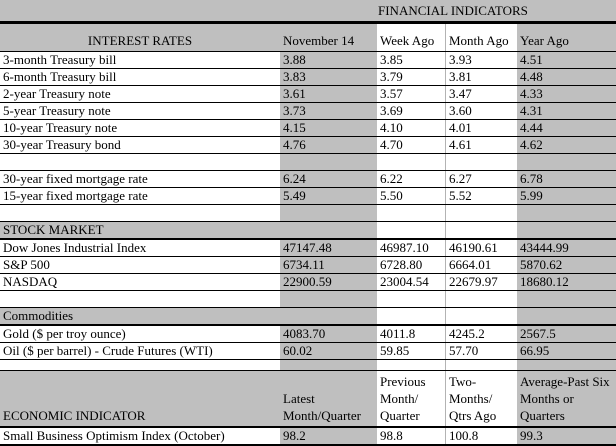  I want to click on row-label: S&P 500, so click(140, 265).